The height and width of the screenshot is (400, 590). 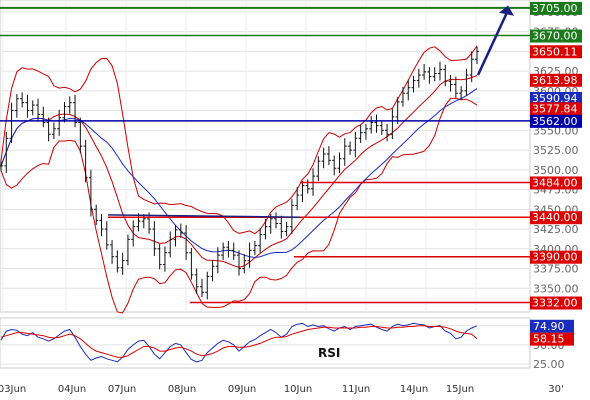 What do you see at coordinates (506, 10) in the screenshot?
I see `projection-arrow-head` at bounding box center [506, 10].